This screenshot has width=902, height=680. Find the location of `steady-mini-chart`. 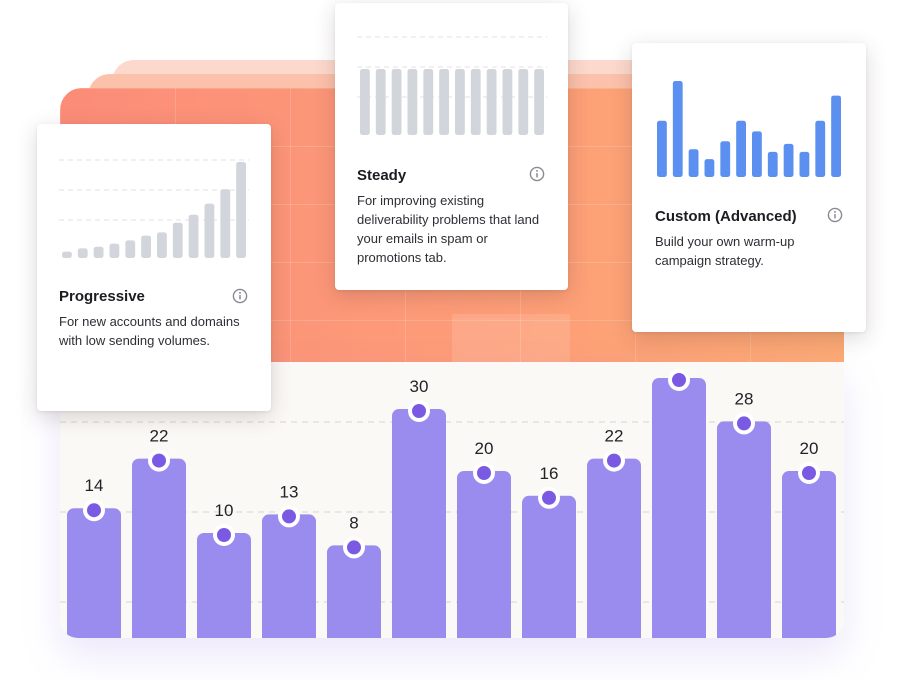

steady-mini-chart is located at coordinates (452, 85).